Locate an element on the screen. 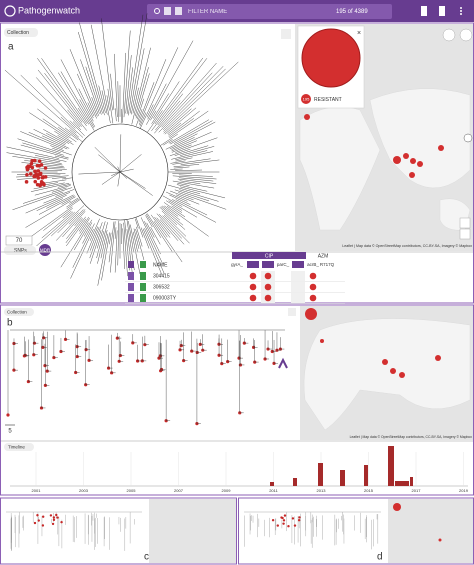 This screenshot has width=474, height=565. cell-bg is located at coordinates (298, 298).